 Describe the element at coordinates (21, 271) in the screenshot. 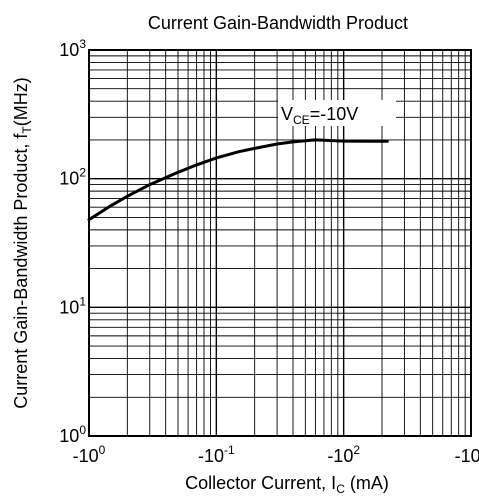

I see `y-axis-label-main: Current Gain-Bandwidth Product, f` at that location.